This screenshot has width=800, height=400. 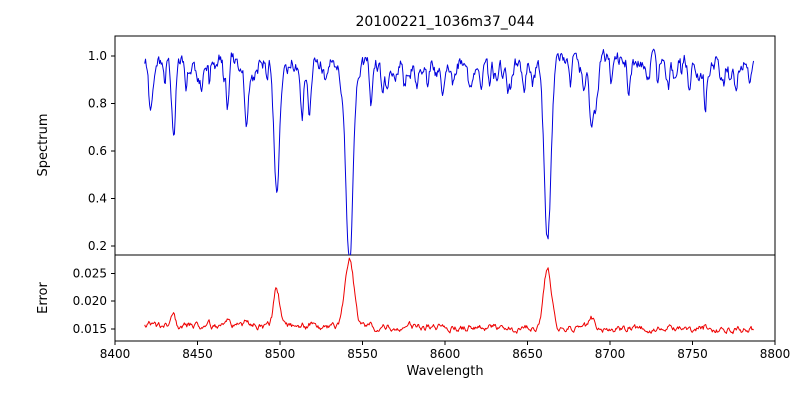 What do you see at coordinates (97, 246) in the screenshot?
I see `spectrum-y-tick-label: 0.2` at bounding box center [97, 246].